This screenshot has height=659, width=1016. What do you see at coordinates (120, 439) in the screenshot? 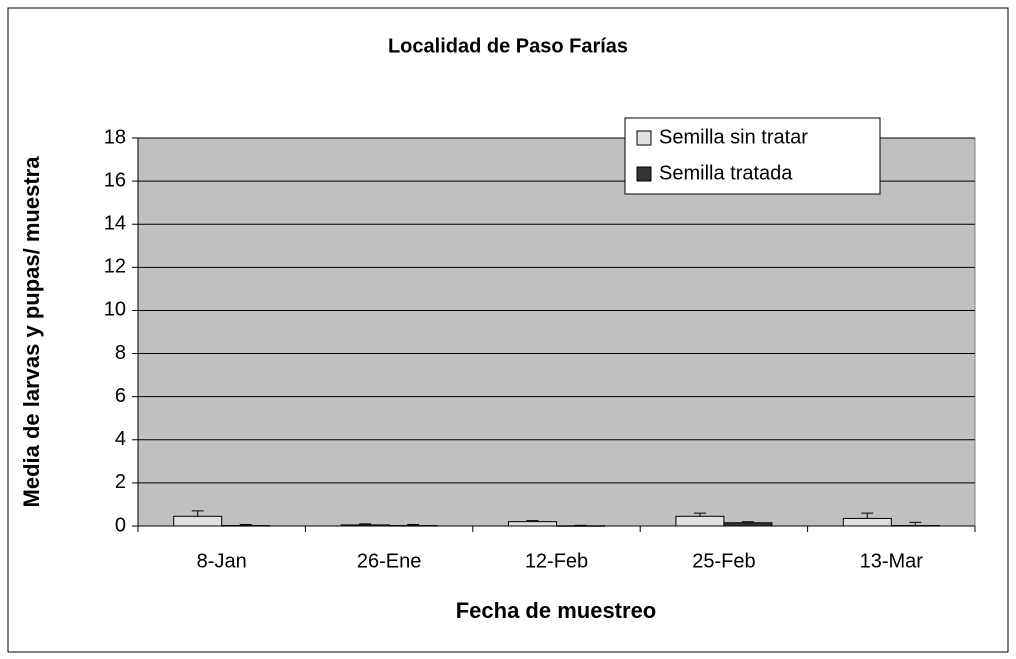
I see `y-tick-label: 4` at bounding box center [120, 439].